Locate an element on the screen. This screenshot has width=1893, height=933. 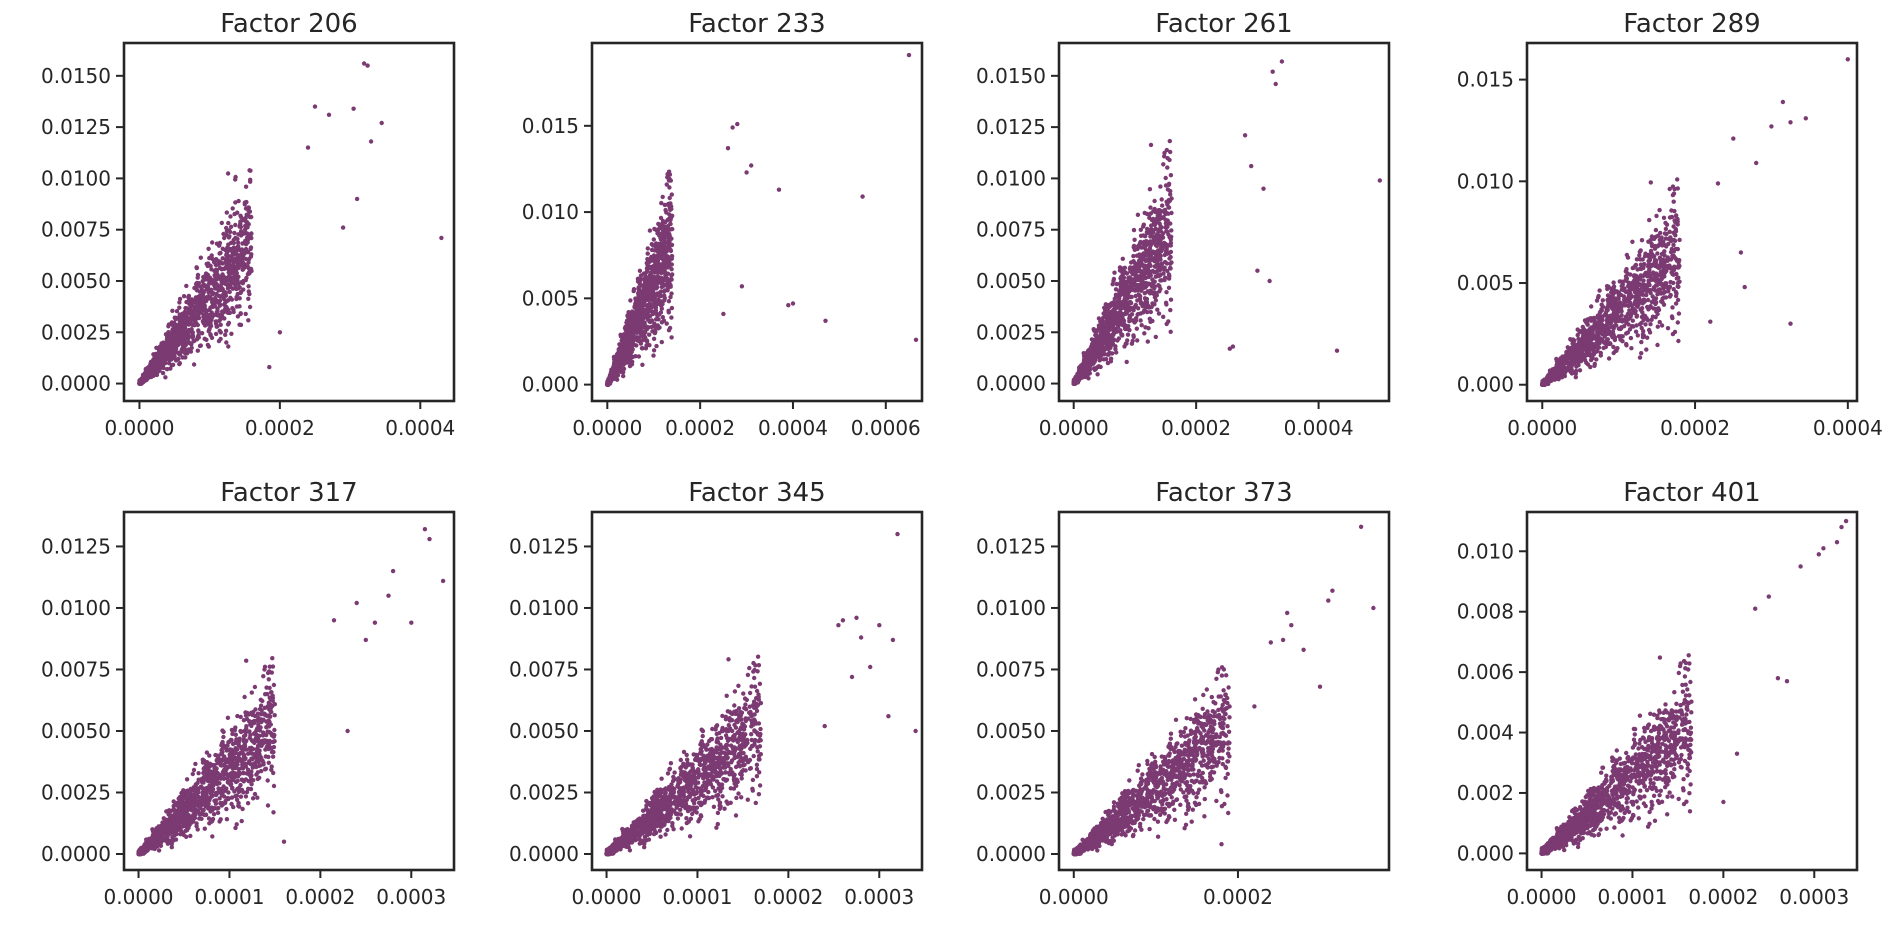
panel-title: Factor 289 is located at coordinates (1691, 24).